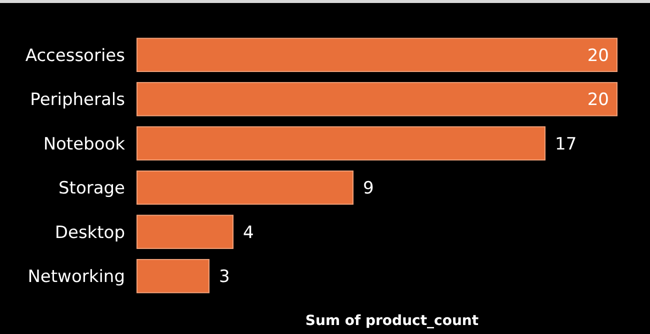  Describe the element at coordinates (392, 320) in the screenshot. I see `x-axis-title: Sum of product_count` at that location.